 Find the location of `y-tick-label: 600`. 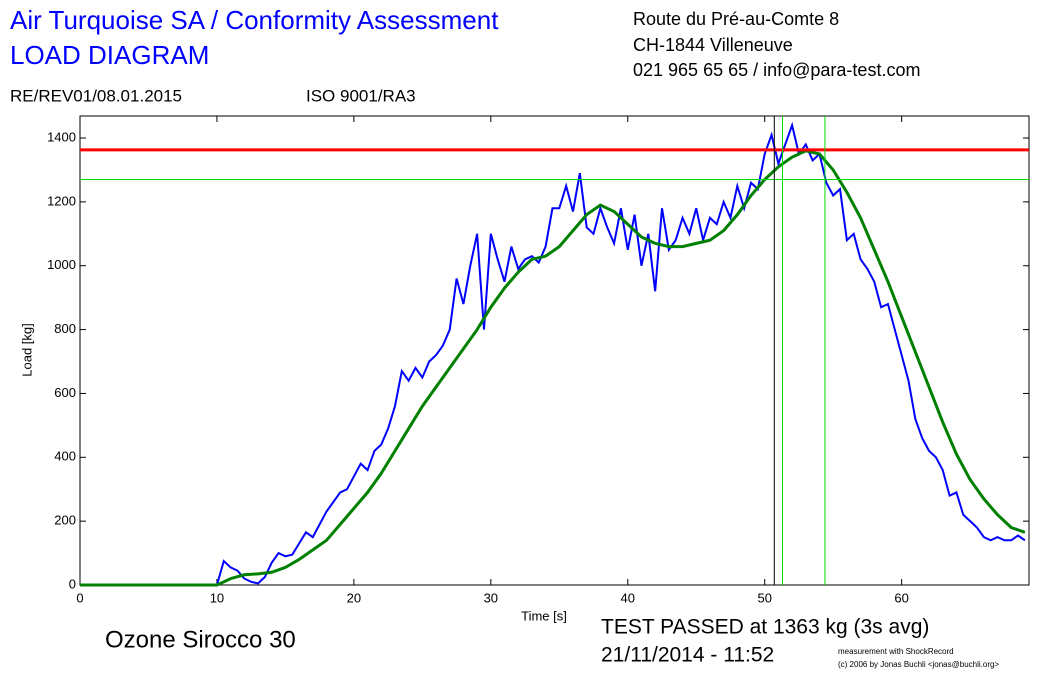

y-tick-label: 600 is located at coordinates (65, 392).